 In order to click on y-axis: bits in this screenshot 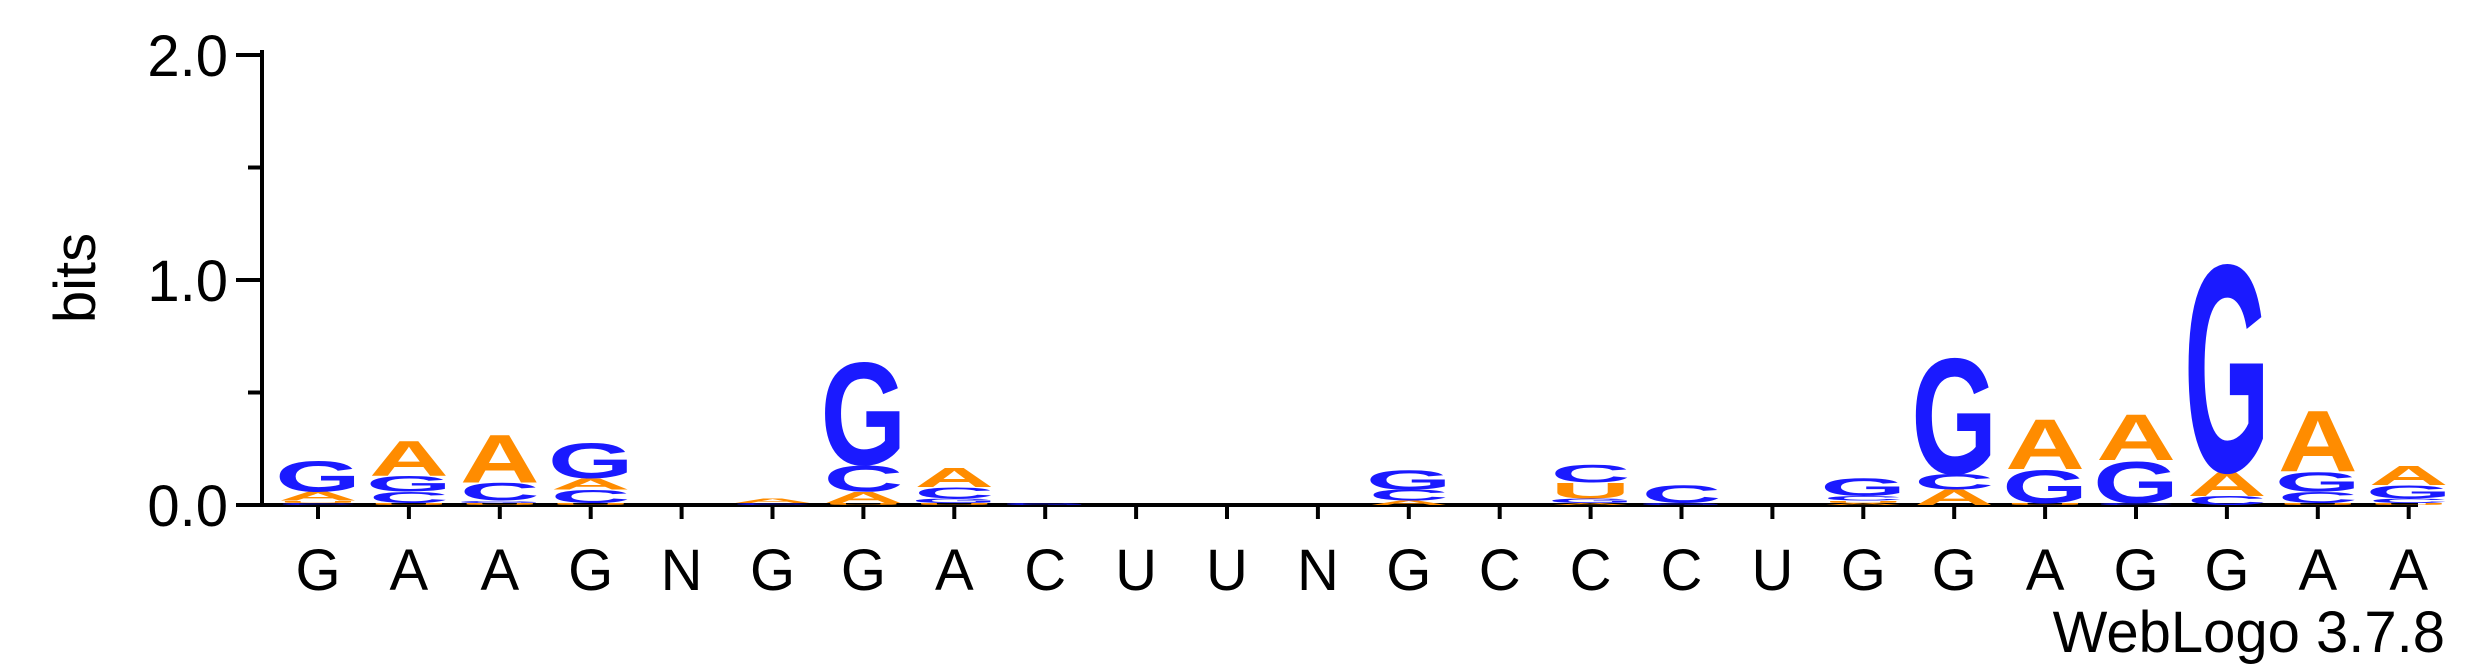, I will do `click(153, 277)`.